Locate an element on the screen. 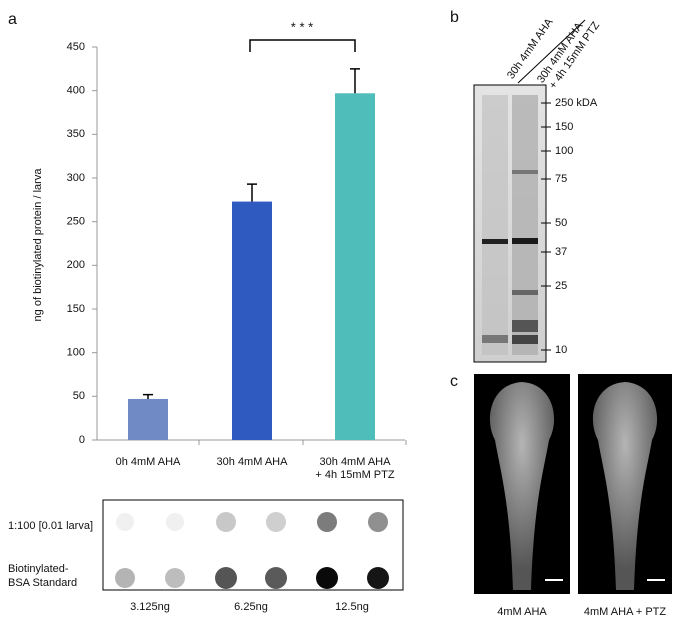  y-tick-label: 100 is located at coordinates (76, 353).